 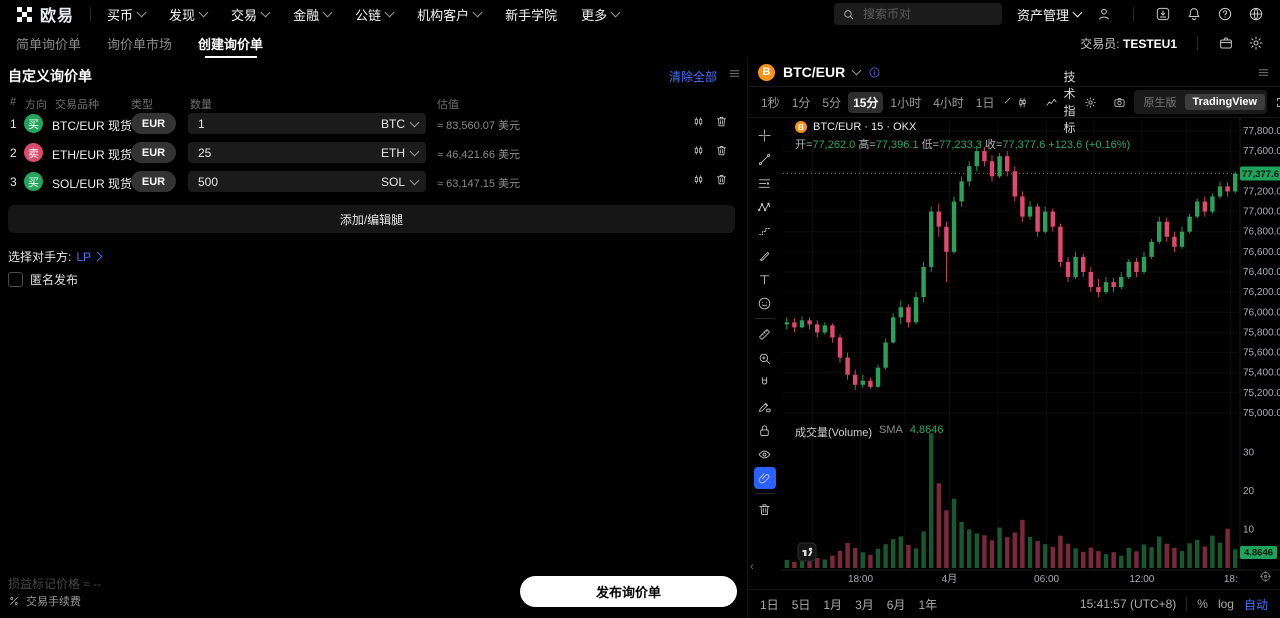 What do you see at coordinates (479, 155) in the screenshot?
I see `leg-value: ≈ 46,421.66 美元` at bounding box center [479, 155].